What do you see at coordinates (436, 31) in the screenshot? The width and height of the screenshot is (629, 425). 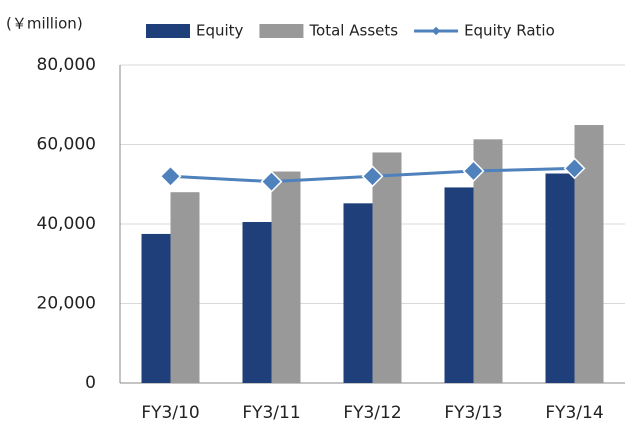 I see `legend-marker` at bounding box center [436, 31].